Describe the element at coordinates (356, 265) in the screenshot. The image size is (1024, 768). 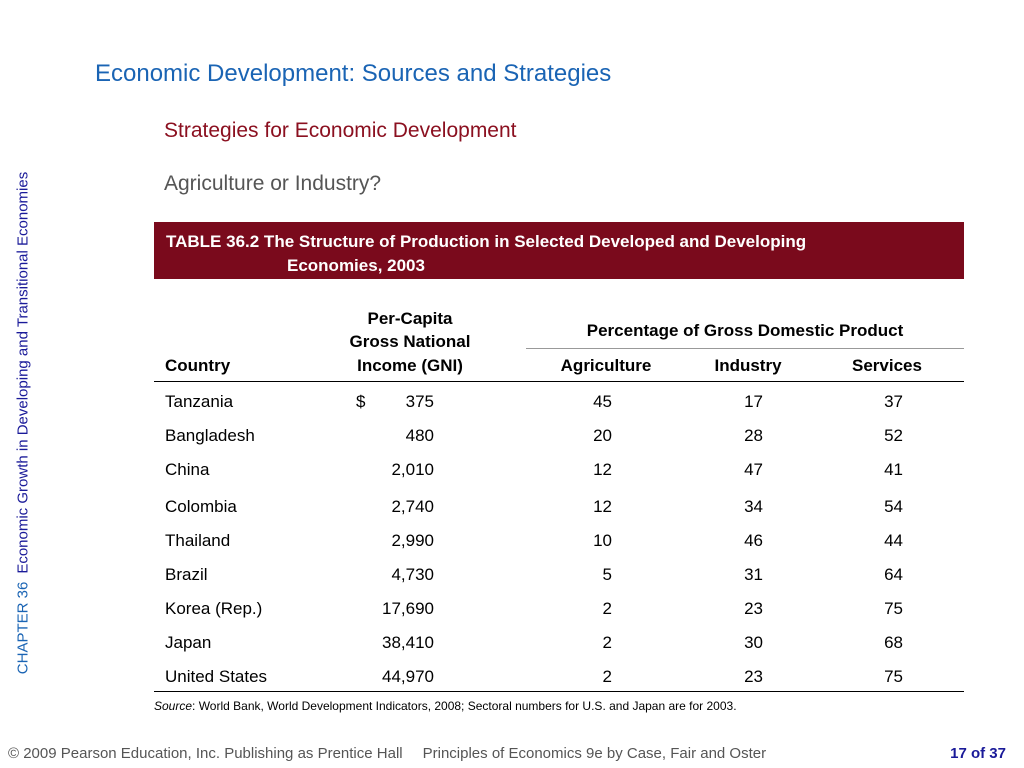
I see `table-caption-line2: Economies, 2003` at that location.